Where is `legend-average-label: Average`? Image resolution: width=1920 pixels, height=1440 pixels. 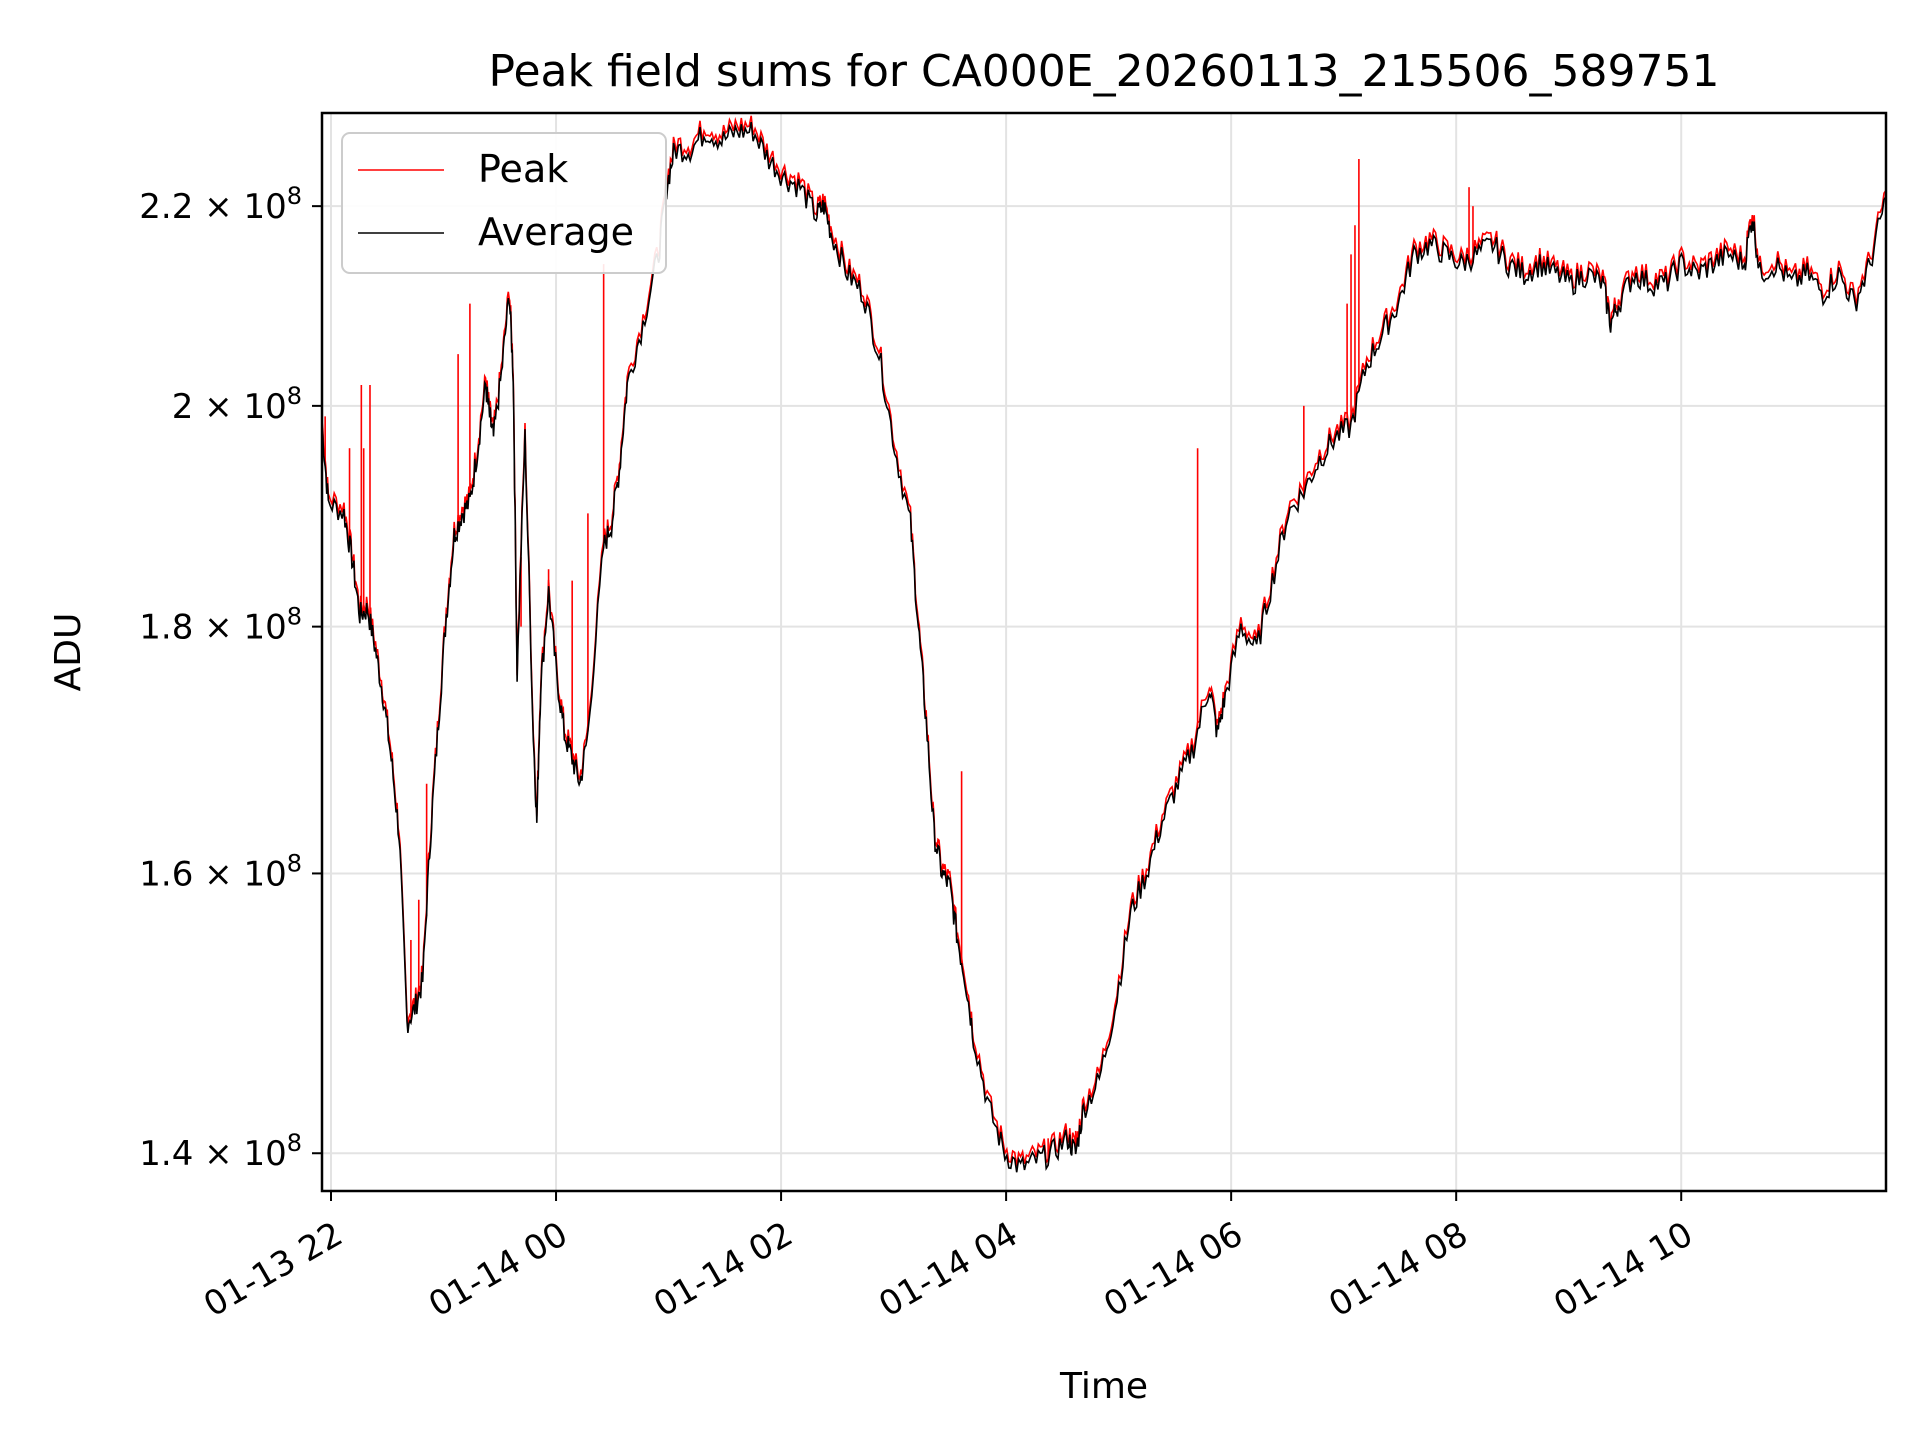 legend-average-label: Average is located at coordinates (556, 232).